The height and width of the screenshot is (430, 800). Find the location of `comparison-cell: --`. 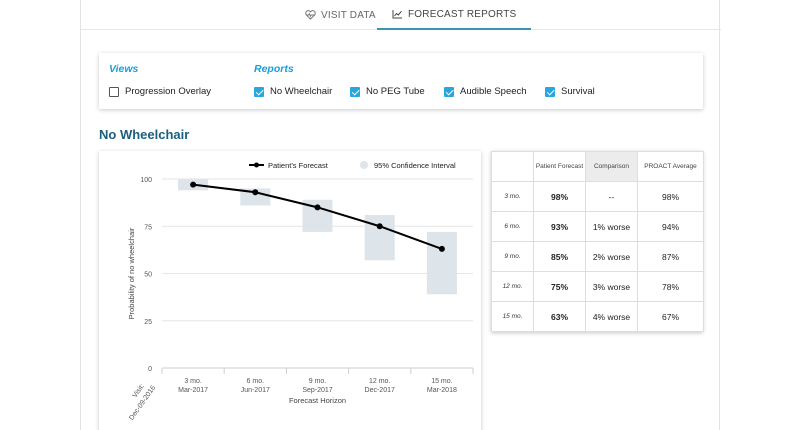

comparison-cell: -- is located at coordinates (611, 196).